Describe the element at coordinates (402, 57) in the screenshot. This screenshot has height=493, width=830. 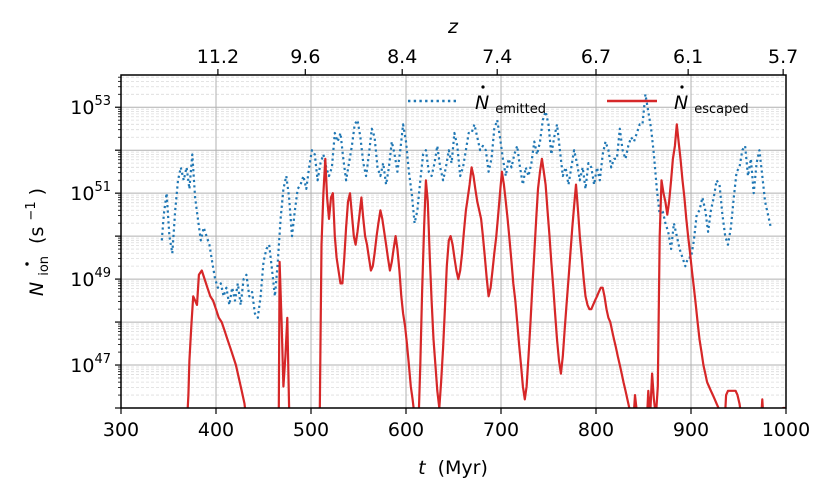
I see `top-tick-label: 8.4` at that location.